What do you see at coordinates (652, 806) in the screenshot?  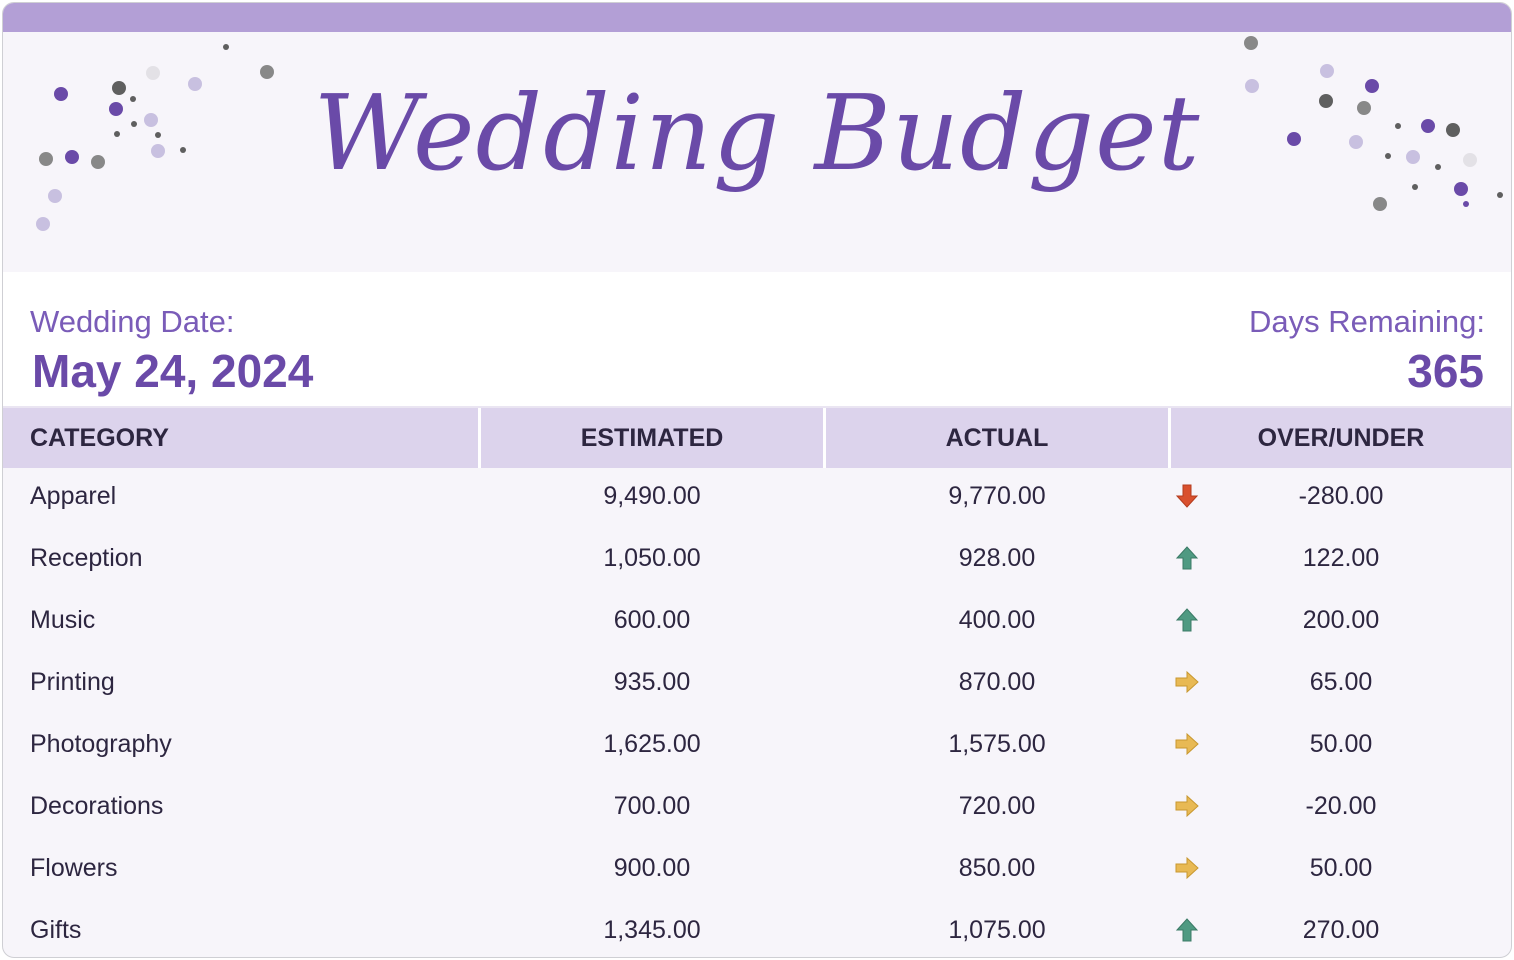 I see `estimated-cell: 700.00` at bounding box center [652, 806].